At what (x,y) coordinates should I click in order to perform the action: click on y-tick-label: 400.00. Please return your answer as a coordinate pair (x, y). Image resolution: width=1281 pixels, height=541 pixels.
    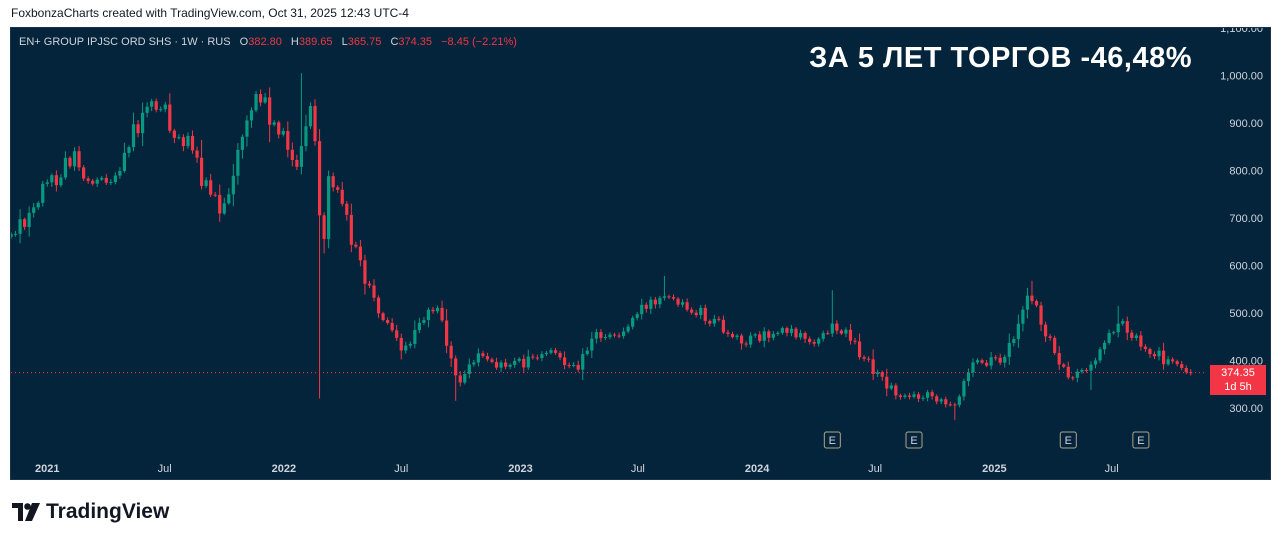
    Looking at the image, I should click on (1246, 362).